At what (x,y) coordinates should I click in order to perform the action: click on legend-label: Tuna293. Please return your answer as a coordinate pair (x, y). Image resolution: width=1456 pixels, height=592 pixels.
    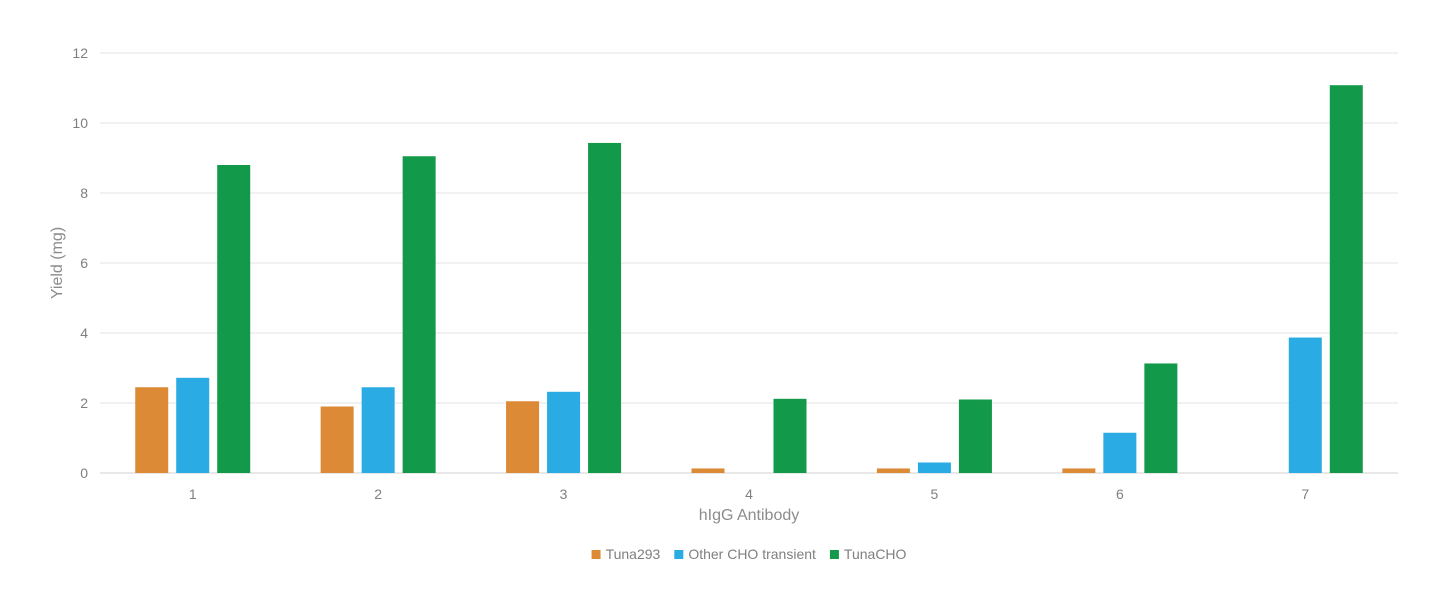
    Looking at the image, I should click on (633, 554).